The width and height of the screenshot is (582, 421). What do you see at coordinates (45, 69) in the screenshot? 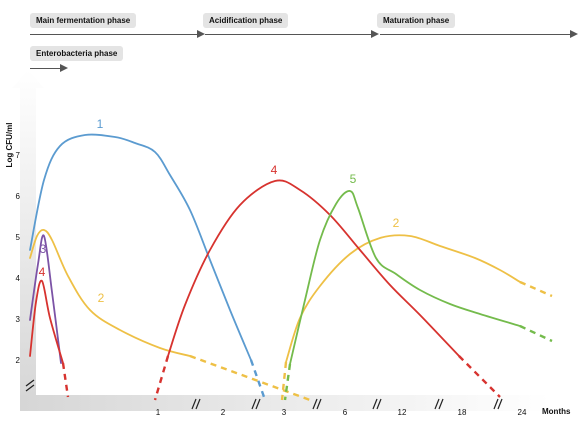
I see `phase-entero-arrow-line` at bounding box center [45, 69].